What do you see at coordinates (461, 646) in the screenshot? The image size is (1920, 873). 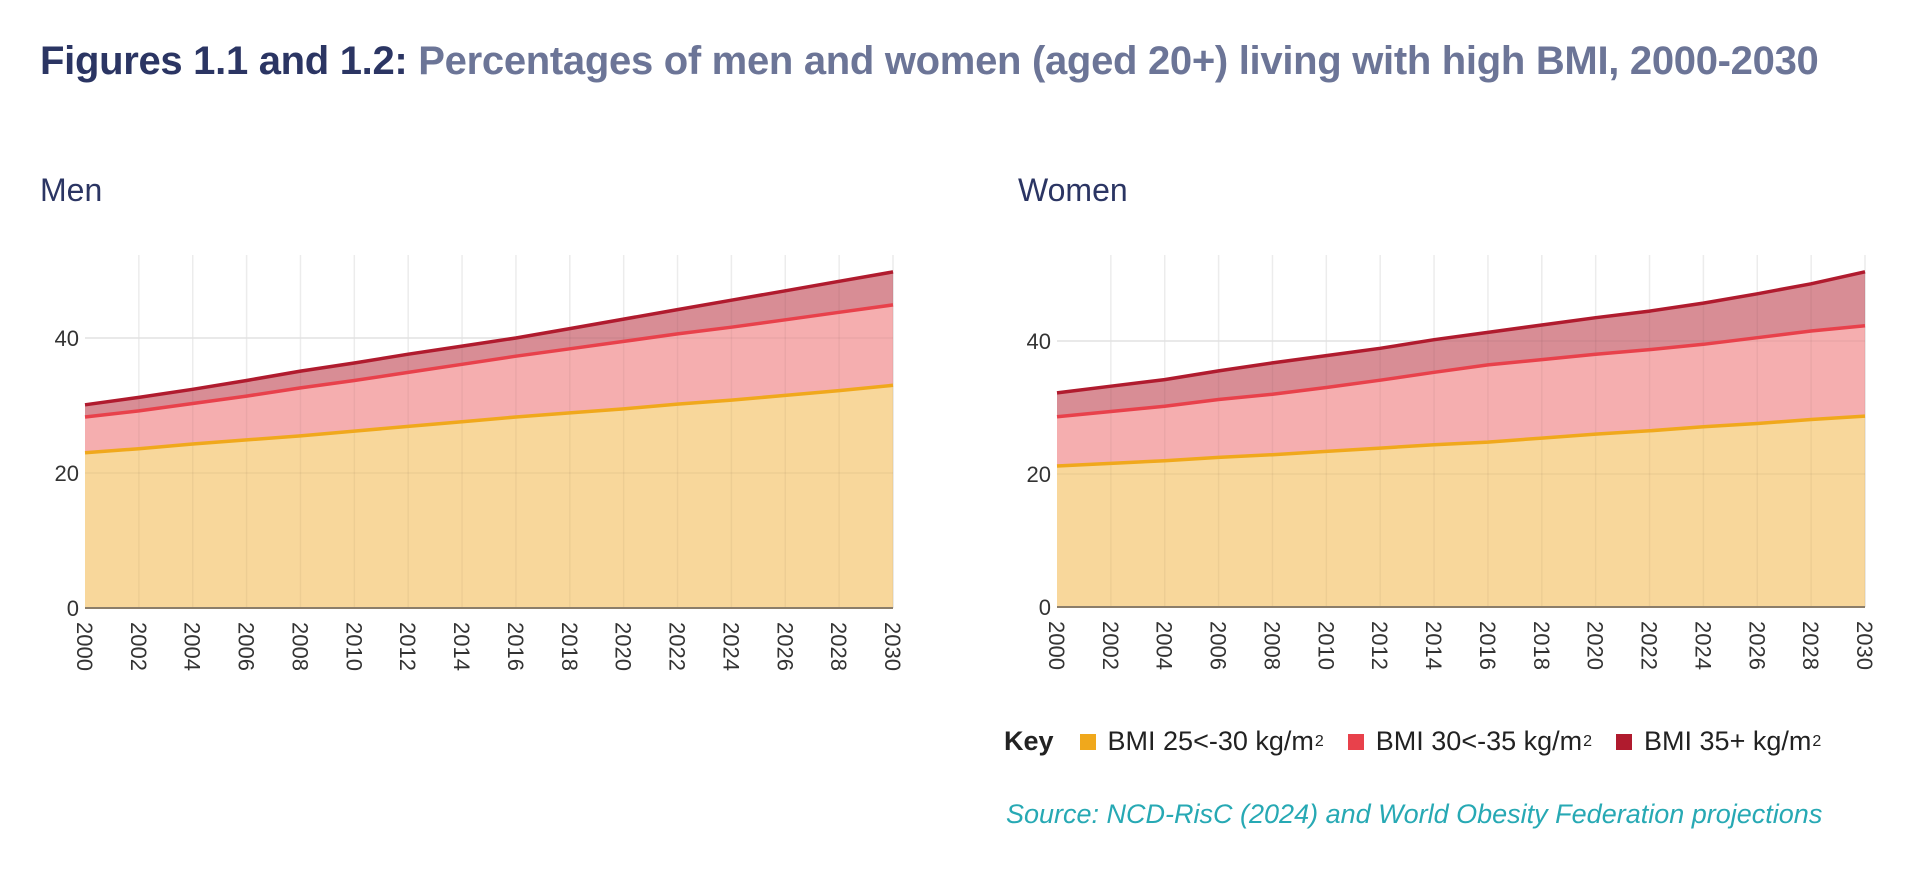 I see `men-x-tick-label: 2014` at bounding box center [461, 646].